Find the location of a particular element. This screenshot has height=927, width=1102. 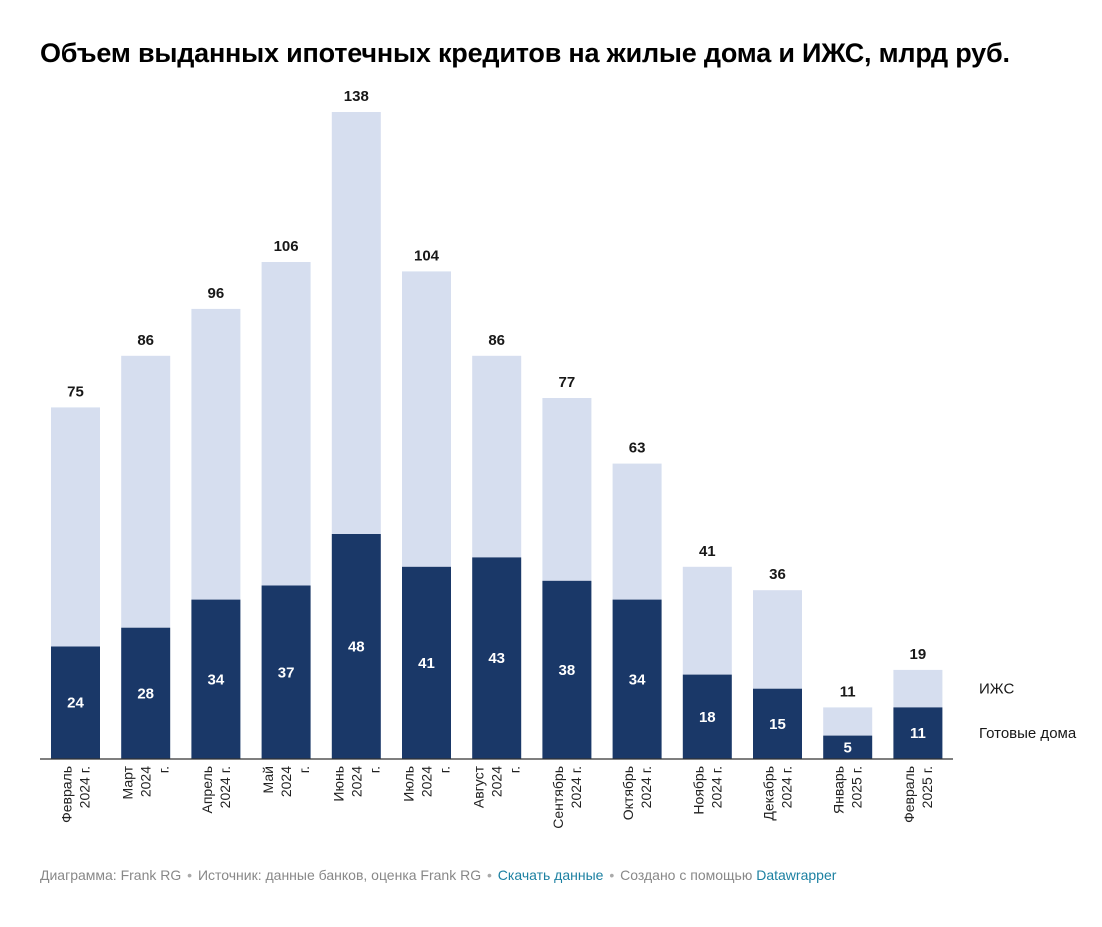

bar-total-label: 104 is located at coordinates (427, 255).